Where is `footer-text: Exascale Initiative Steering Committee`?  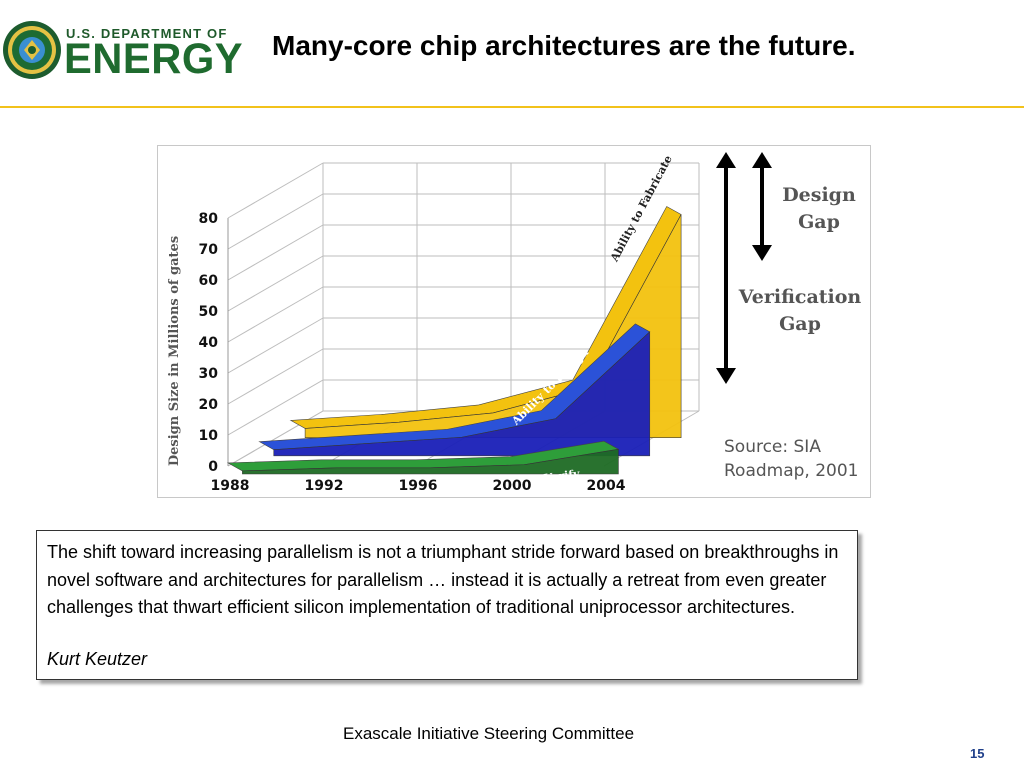 footer-text: Exascale Initiative Steering Committee is located at coordinates (489, 733).